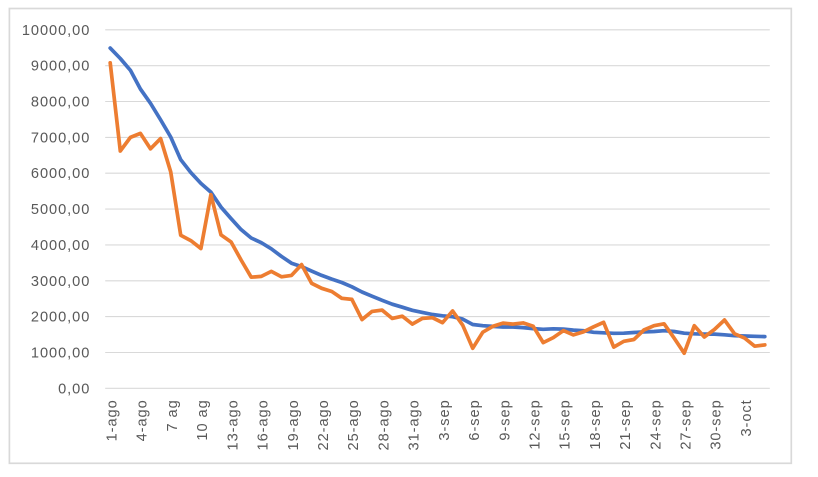 This screenshot has width=818, height=477. Describe the element at coordinates (233, 424) in the screenshot. I see `svg-text: 13-ago` at that location.